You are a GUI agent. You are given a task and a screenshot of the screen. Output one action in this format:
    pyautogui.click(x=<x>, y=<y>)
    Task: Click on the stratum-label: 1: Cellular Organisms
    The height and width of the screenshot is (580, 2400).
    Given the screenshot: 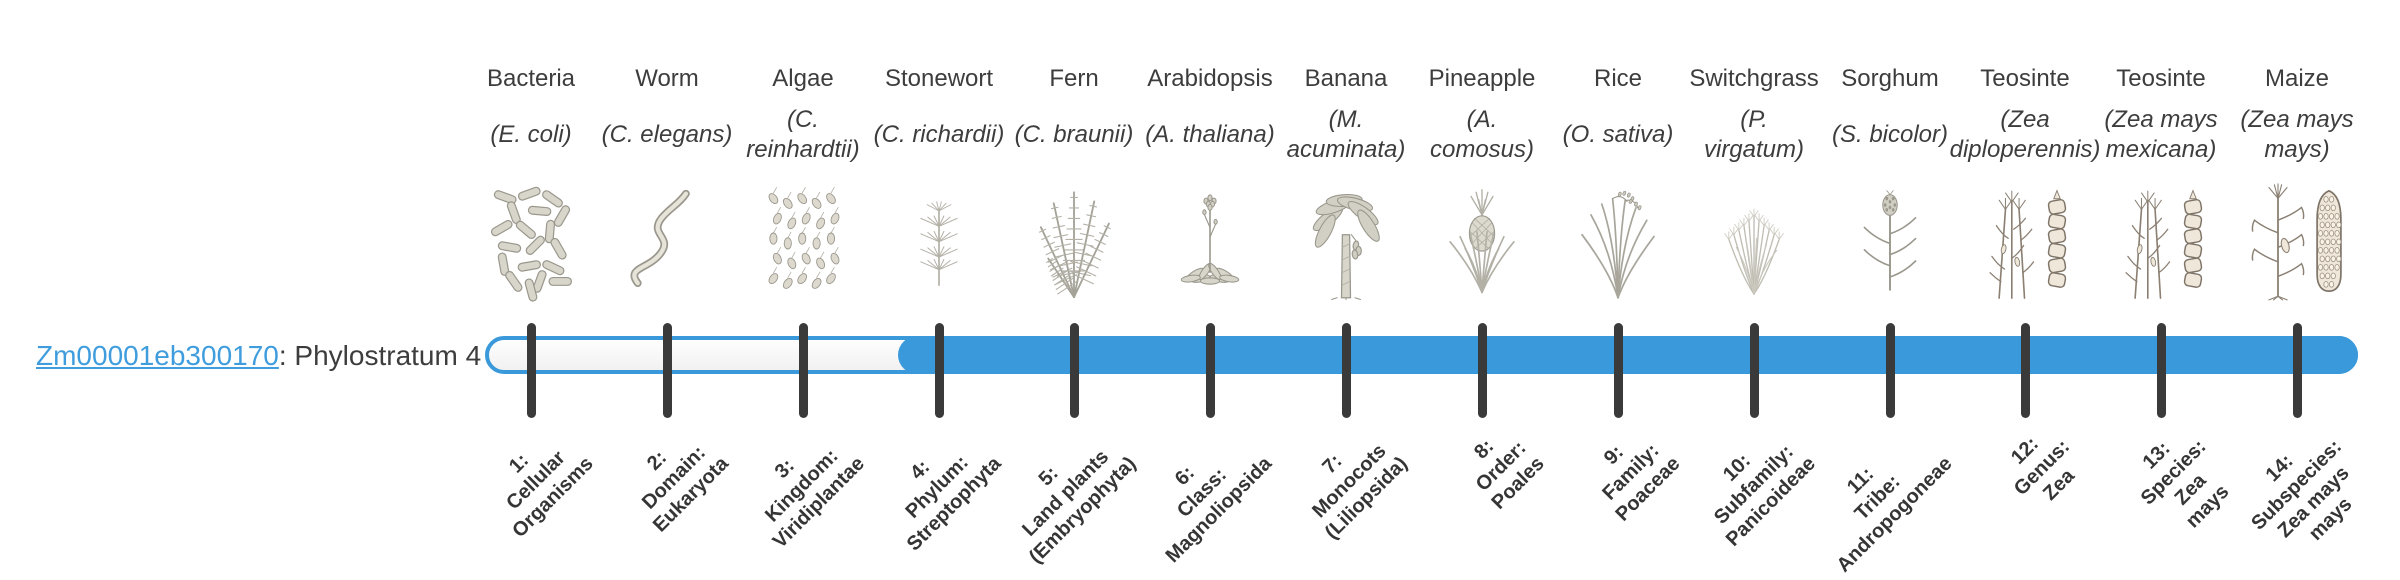 What is the action you would take?
    pyautogui.click(x=549, y=494)
    